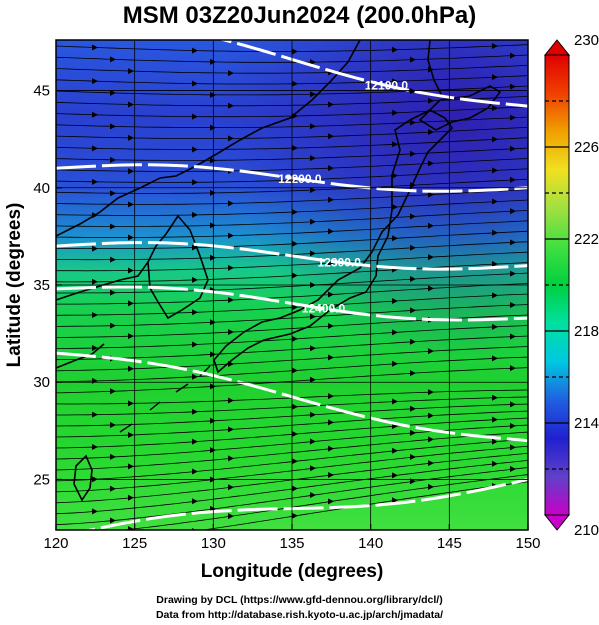  I want to click on y-tick-label: 35, so click(41, 285).